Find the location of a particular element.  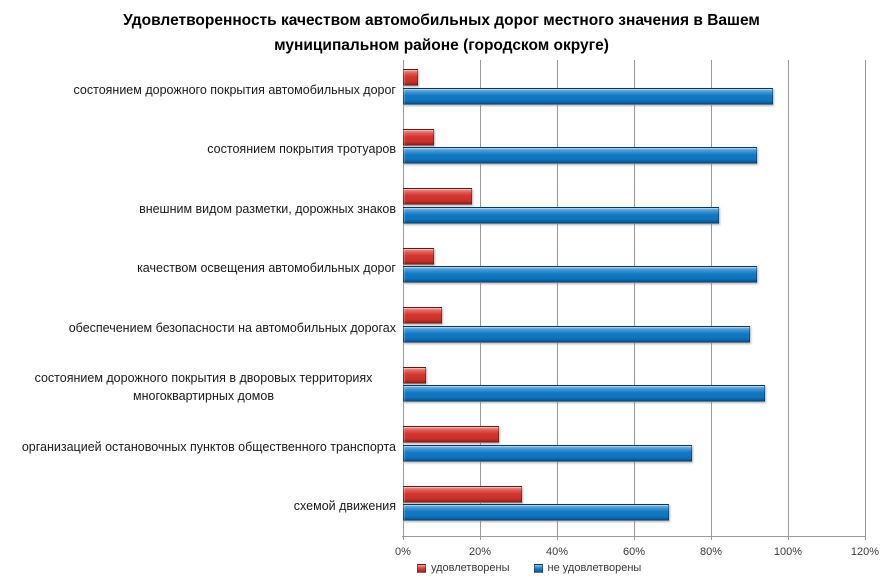

category-label: состоянием покрытия тротуаров is located at coordinates (301, 149).